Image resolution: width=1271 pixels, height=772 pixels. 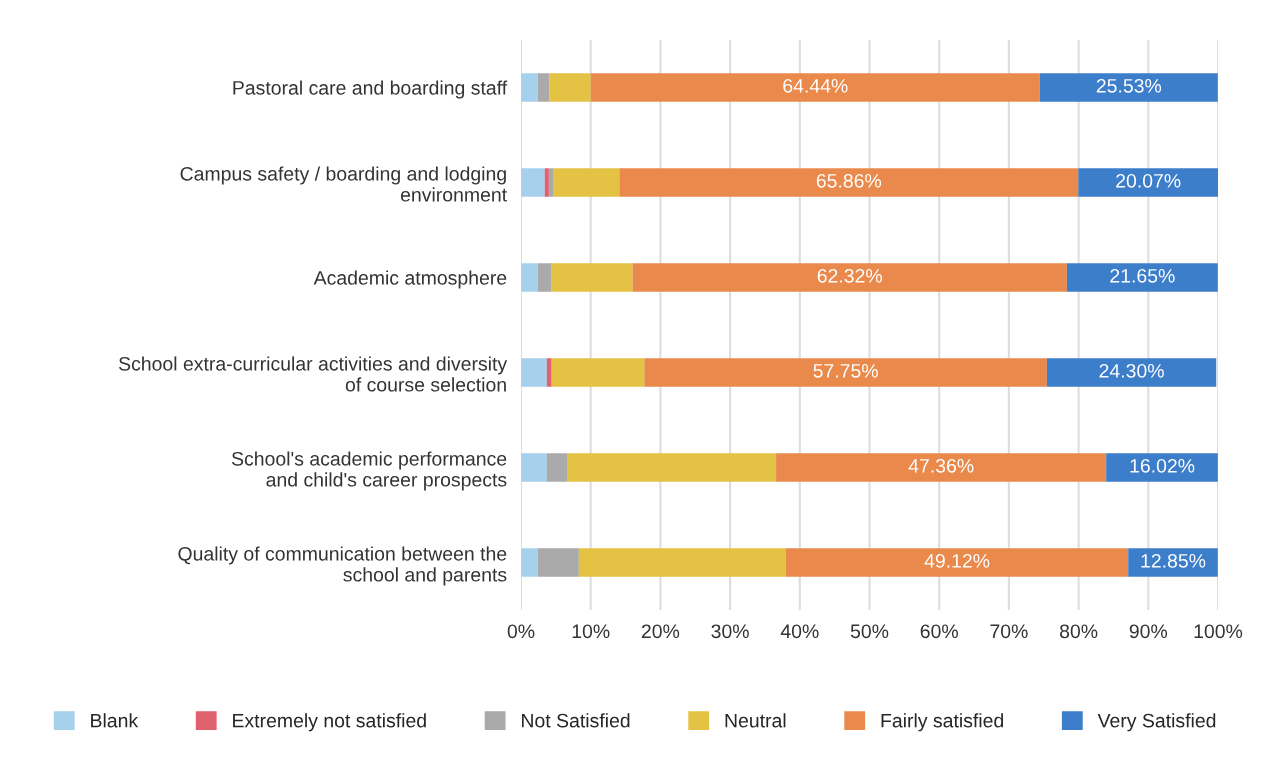 What do you see at coordinates (1148, 631) in the screenshot?
I see `x-tick-label: 90%` at bounding box center [1148, 631].